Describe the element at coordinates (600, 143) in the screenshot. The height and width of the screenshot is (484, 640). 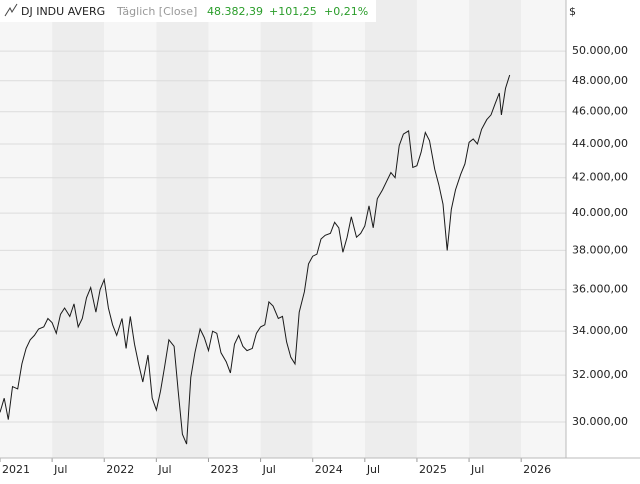
I see `y-tick-label: 44.000,00` at that location.